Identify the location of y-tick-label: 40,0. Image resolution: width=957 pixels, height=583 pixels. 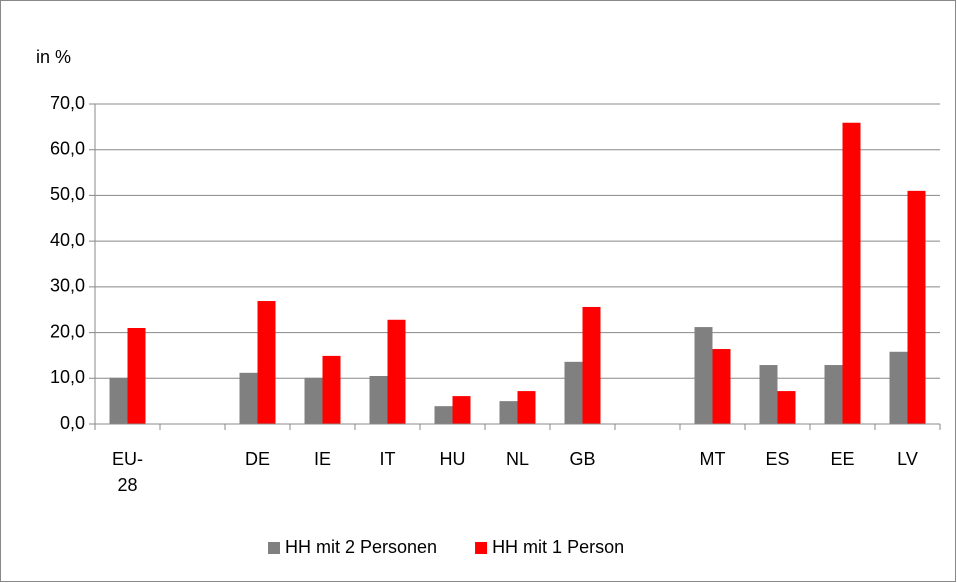
(67, 240).